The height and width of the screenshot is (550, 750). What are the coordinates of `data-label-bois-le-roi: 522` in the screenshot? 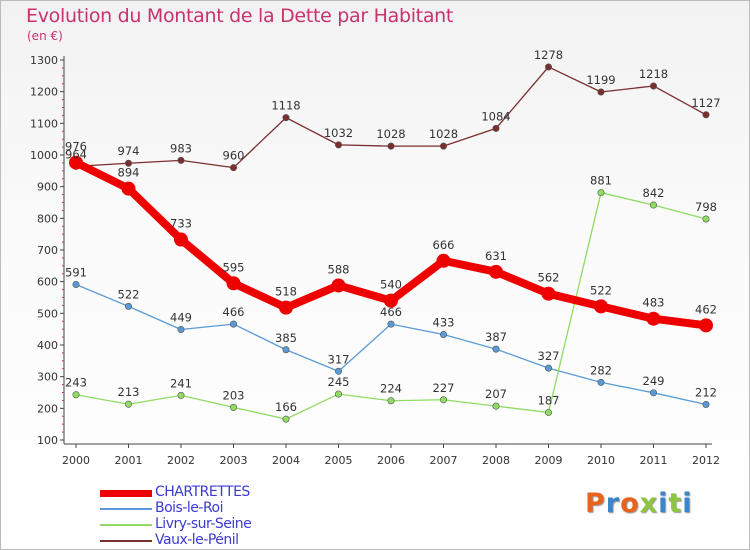 It's located at (129, 294).